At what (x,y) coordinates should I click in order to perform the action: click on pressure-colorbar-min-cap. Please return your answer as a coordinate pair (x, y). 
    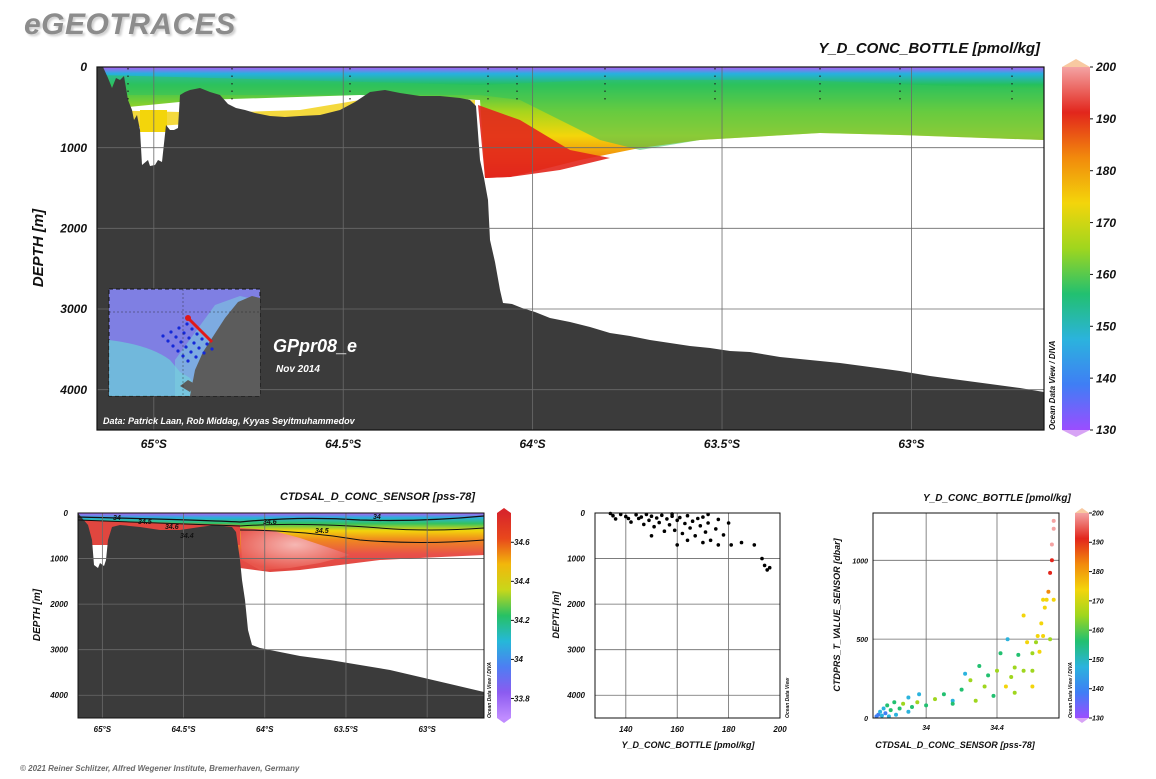
    Looking at the image, I should click on (1082, 720).